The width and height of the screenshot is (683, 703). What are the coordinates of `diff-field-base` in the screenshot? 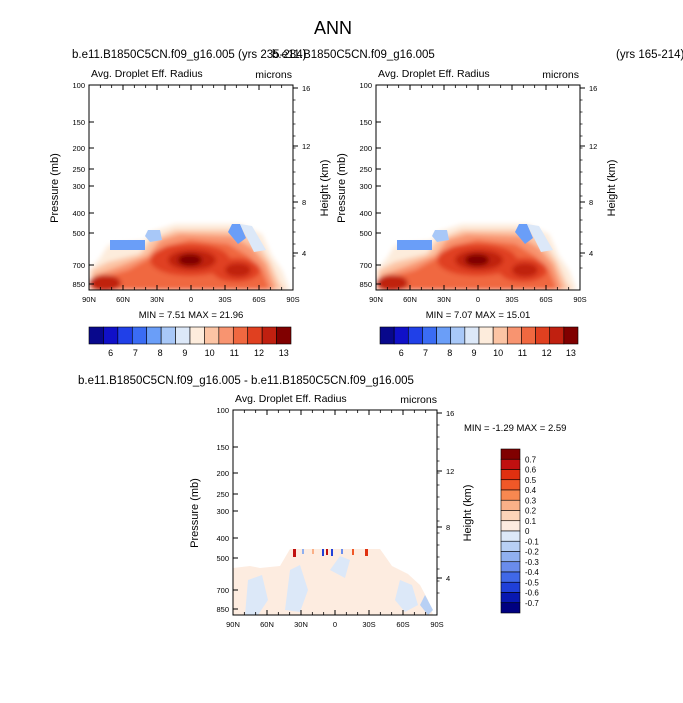 It's located at (333, 582).